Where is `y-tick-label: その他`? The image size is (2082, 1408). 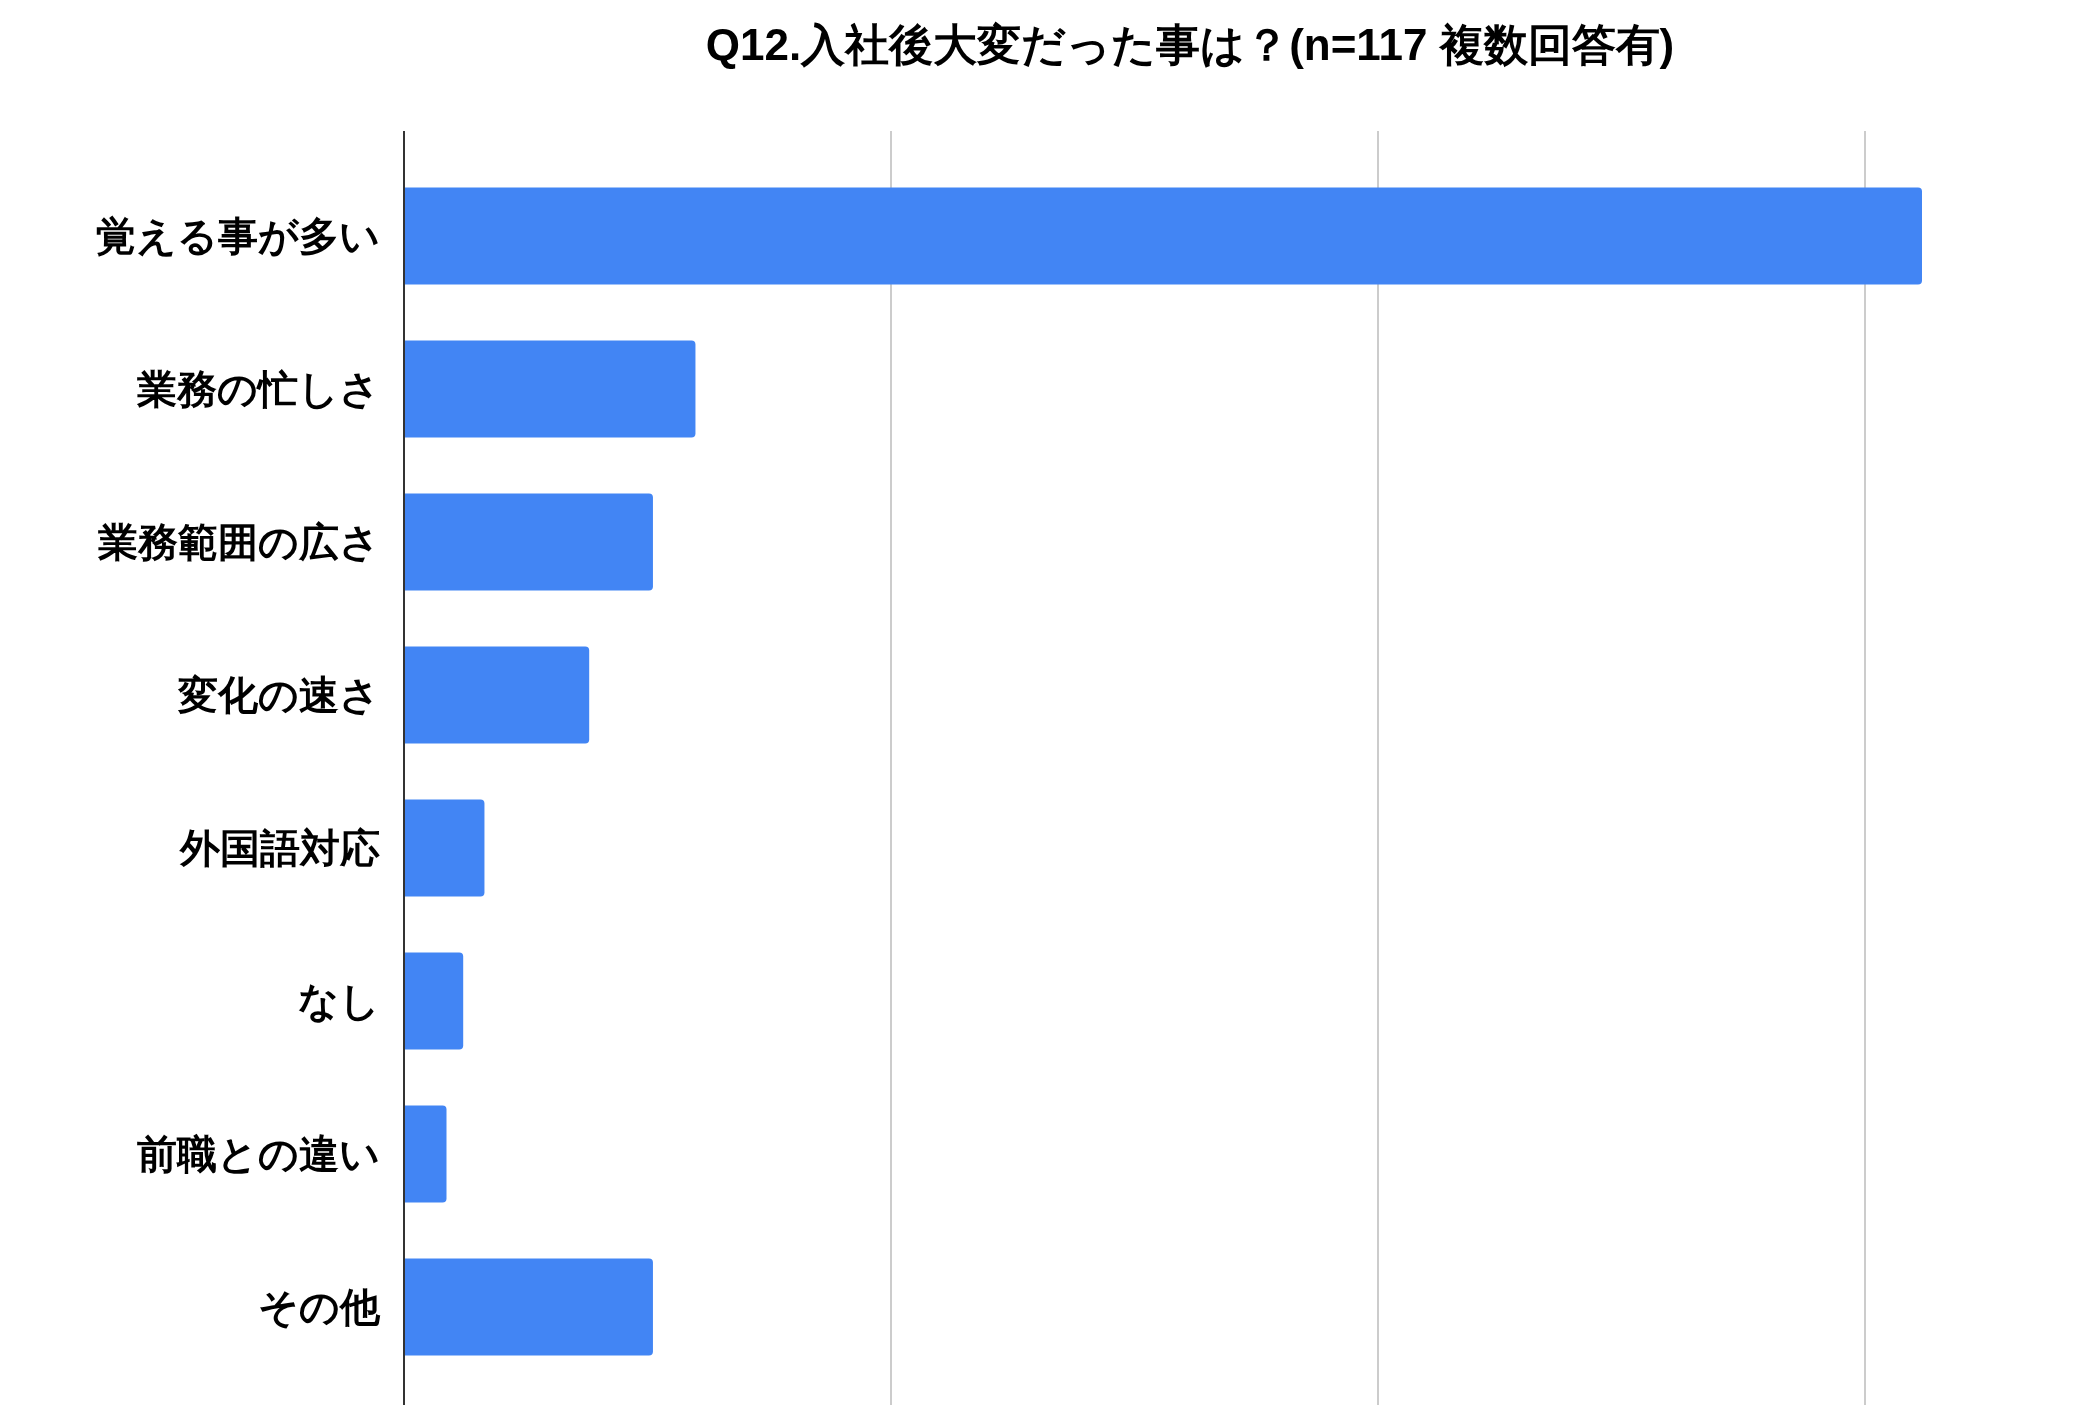
y-tick-label: その他 is located at coordinates (319, 1307).